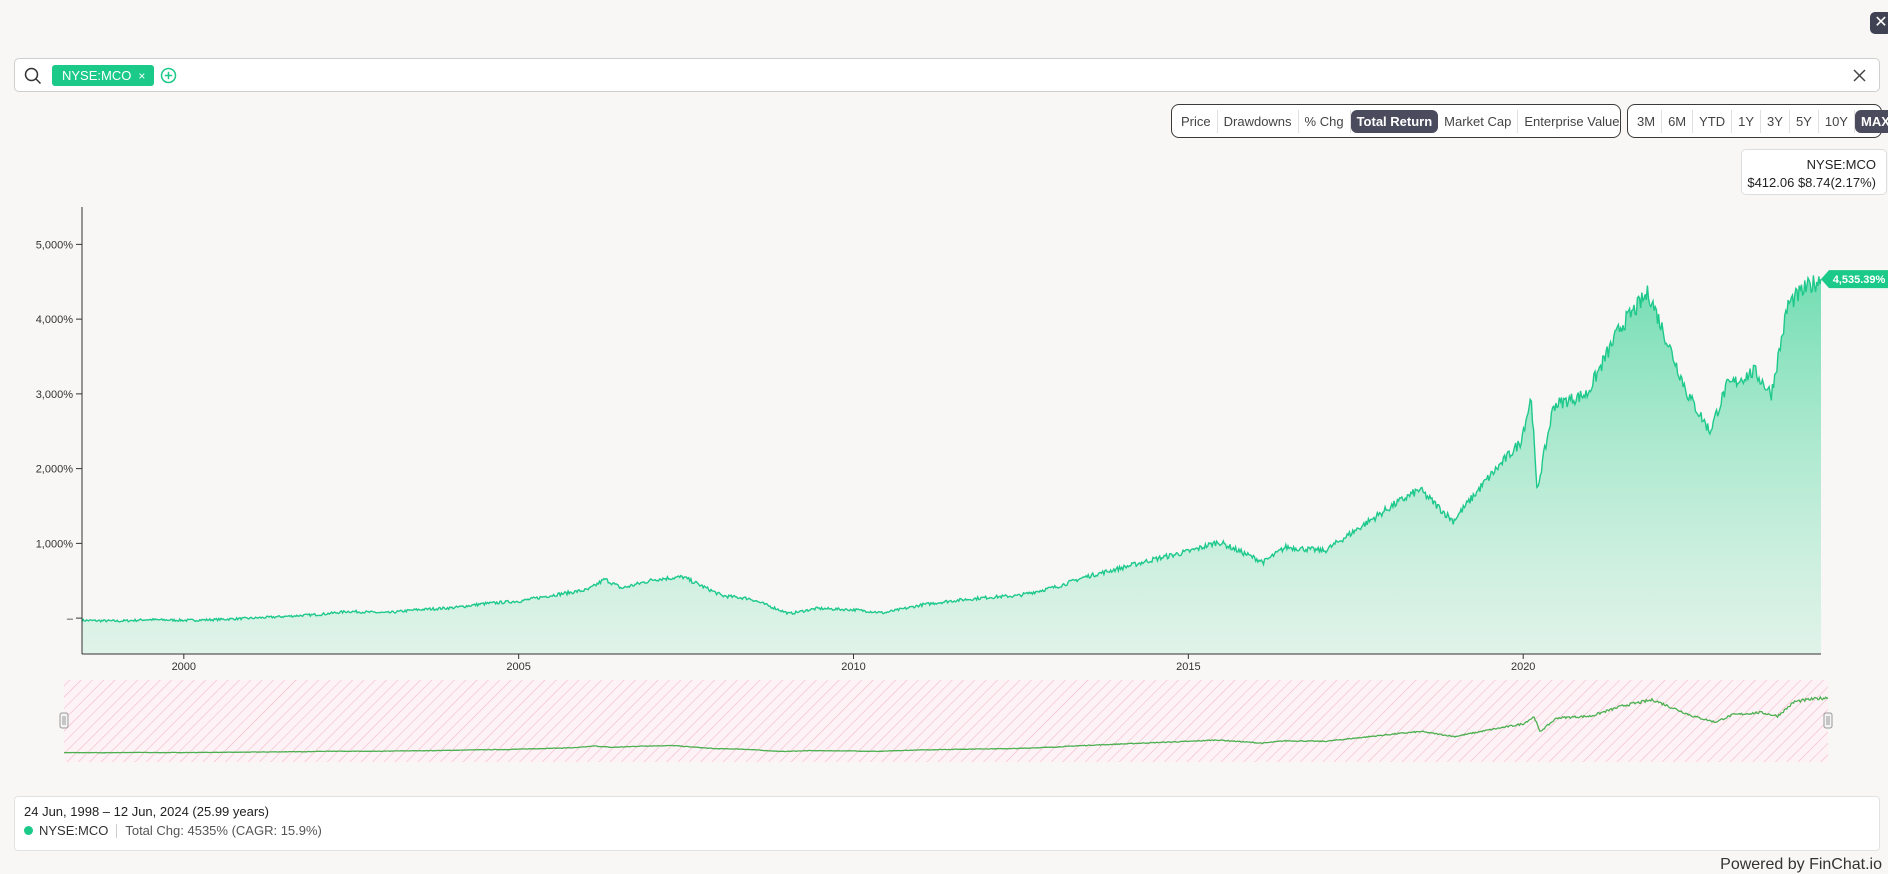 This screenshot has height=874, width=1888. What do you see at coordinates (1523, 667) in the screenshot?
I see `x-tick-label: 2020` at bounding box center [1523, 667].